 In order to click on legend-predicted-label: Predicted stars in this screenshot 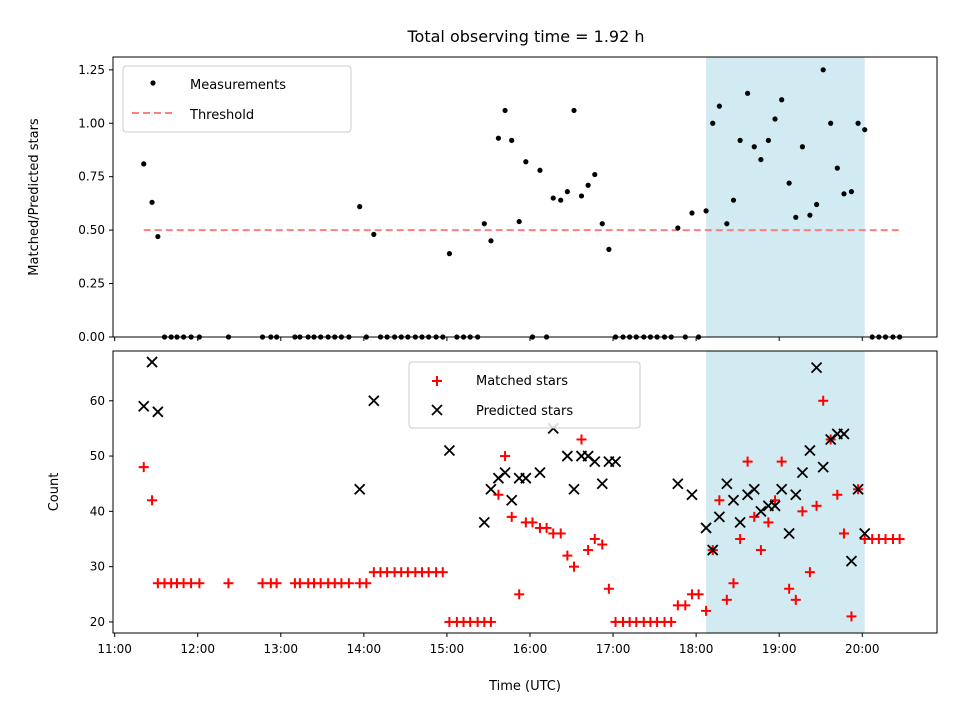, I will do `click(524, 411)`.